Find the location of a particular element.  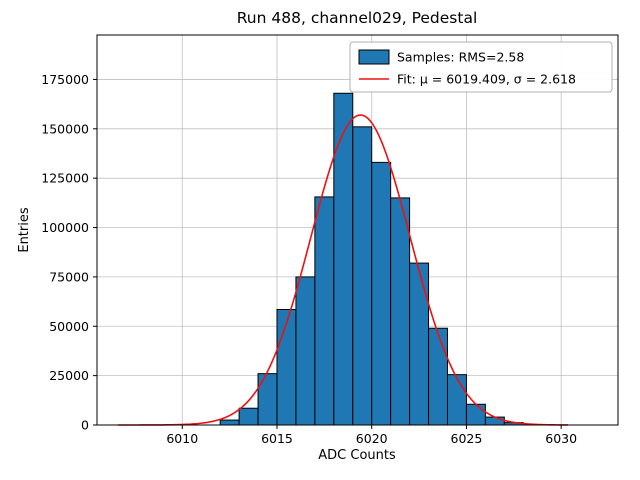

y-tick-label: 100000 is located at coordinates (65, 227).